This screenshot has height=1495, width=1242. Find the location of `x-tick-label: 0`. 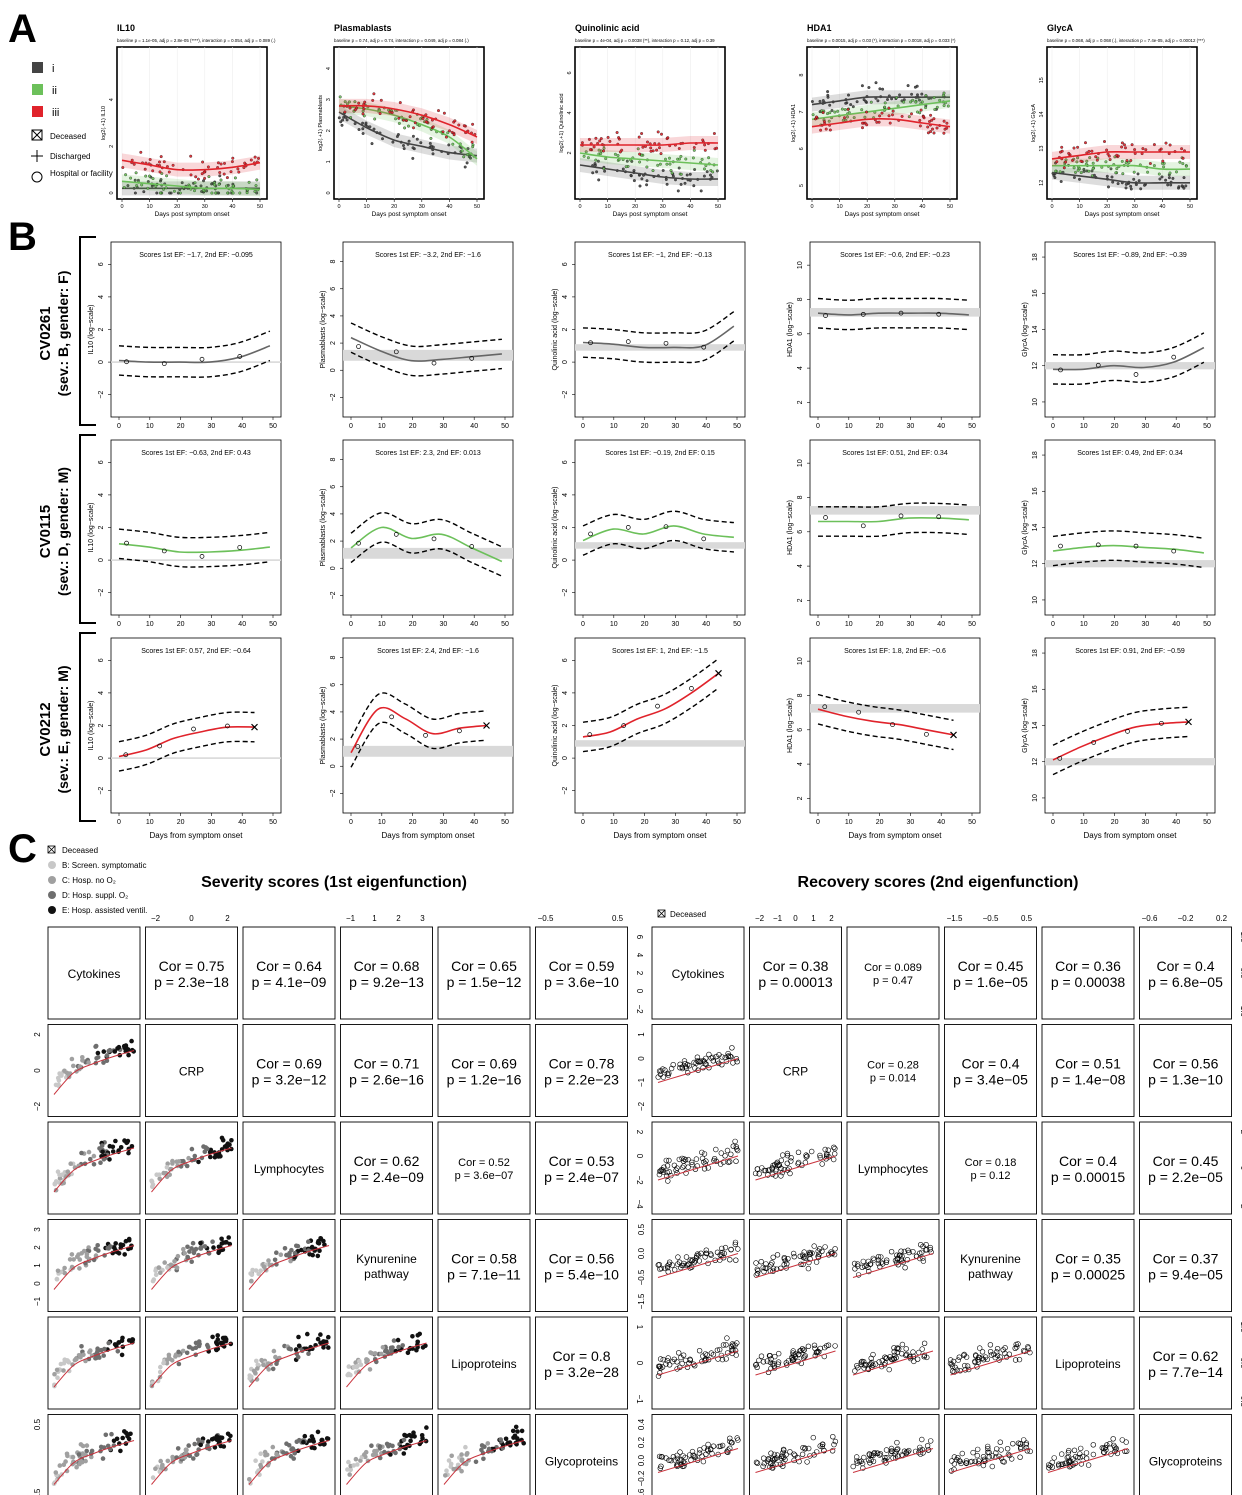

x-tick-label: 0 is located at coordinates (119, 822).